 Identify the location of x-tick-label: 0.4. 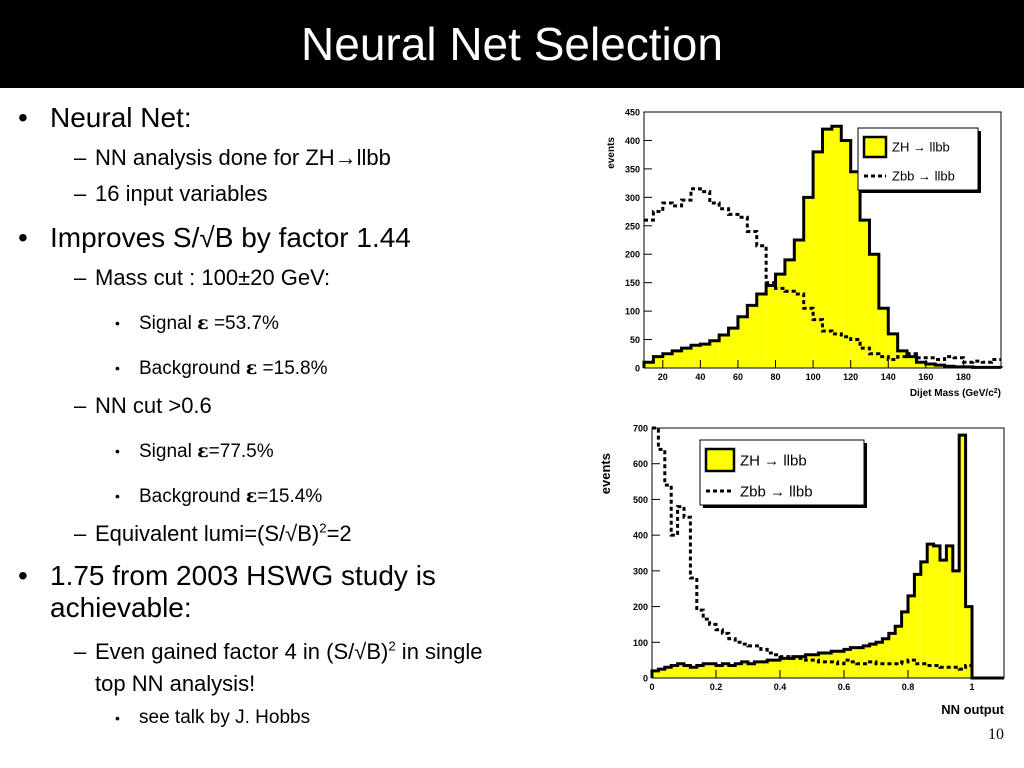
(780, 687).